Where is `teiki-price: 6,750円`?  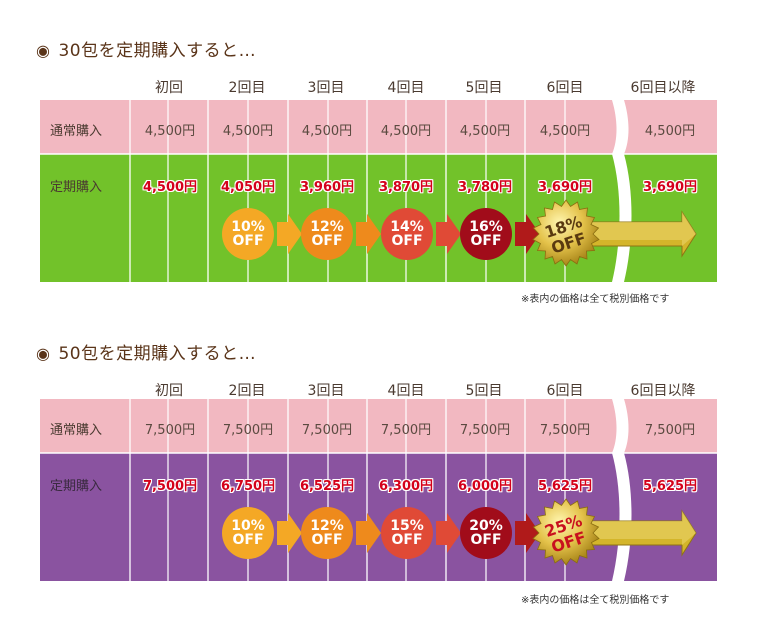
teiki-price: 6,750円 is located at coordinates (248, 486).